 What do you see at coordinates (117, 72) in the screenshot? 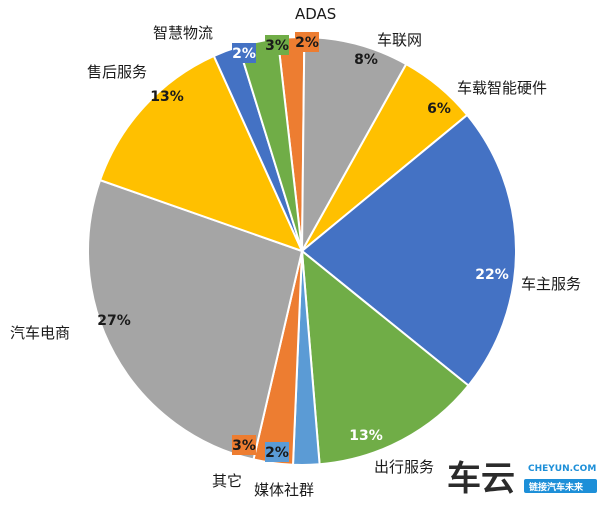
I see `category-label-8: 售后服务` at bounding box center [117, 72].